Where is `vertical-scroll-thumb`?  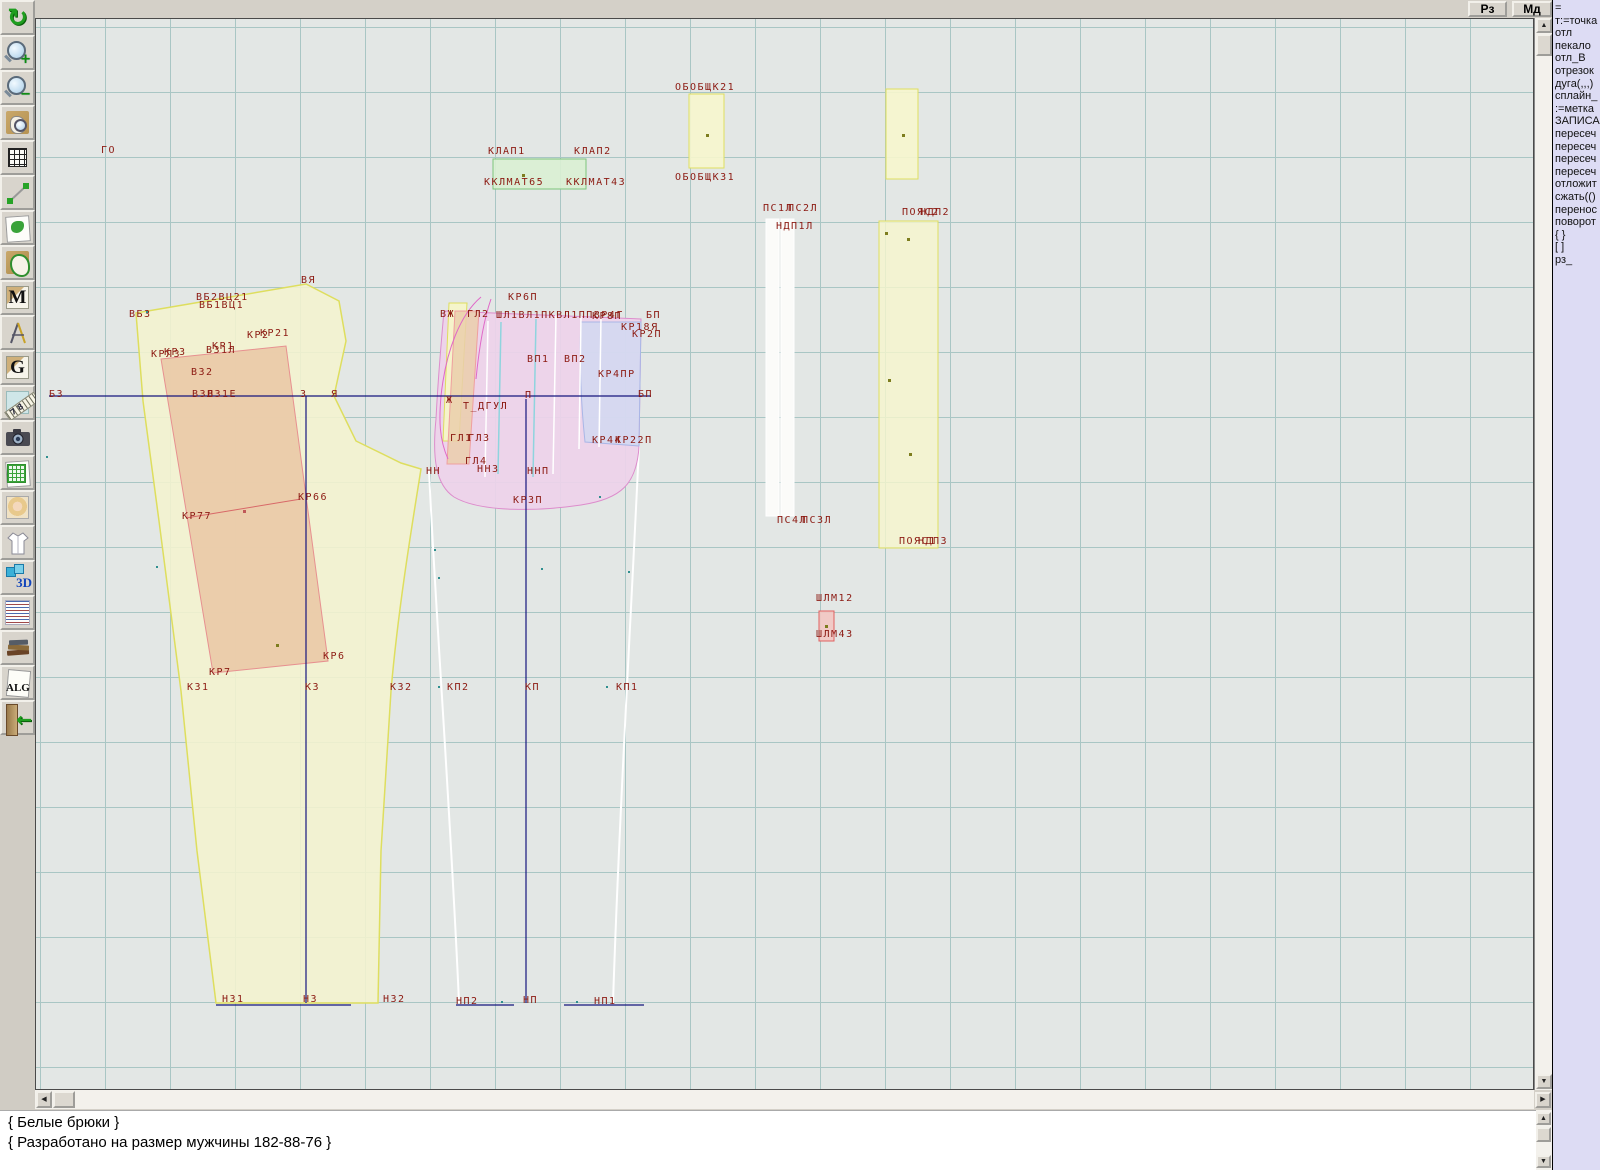
vertical-scroll-thumb is located at coordinates (1544, 45).